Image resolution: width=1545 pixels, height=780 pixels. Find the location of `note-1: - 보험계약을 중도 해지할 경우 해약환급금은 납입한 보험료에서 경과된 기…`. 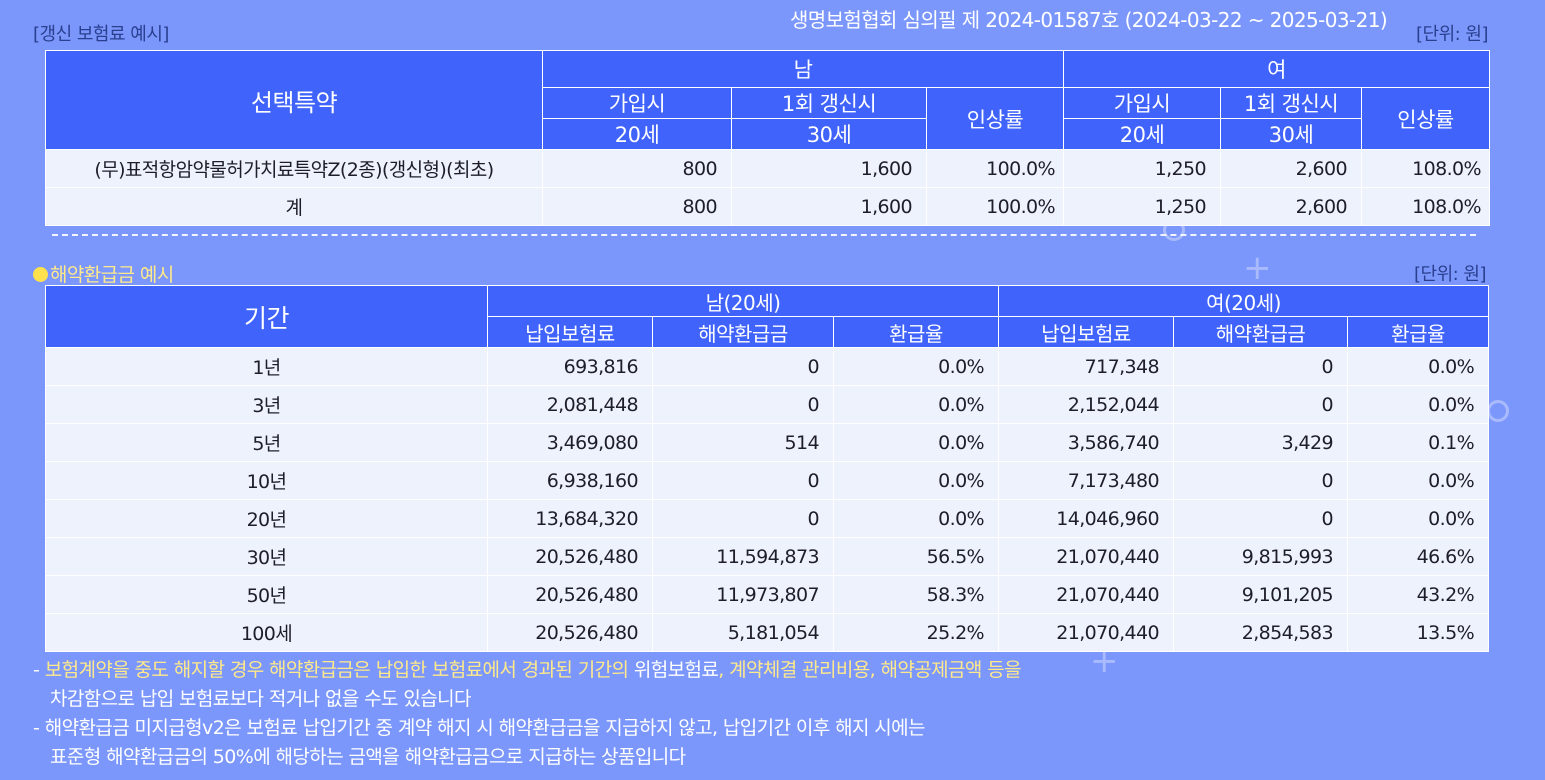

note-1: - 보험계약을 중도 해지할 경우 해약환급금은 납입한 보험료에서 경과된 기… is located at coordinates (527, 670).